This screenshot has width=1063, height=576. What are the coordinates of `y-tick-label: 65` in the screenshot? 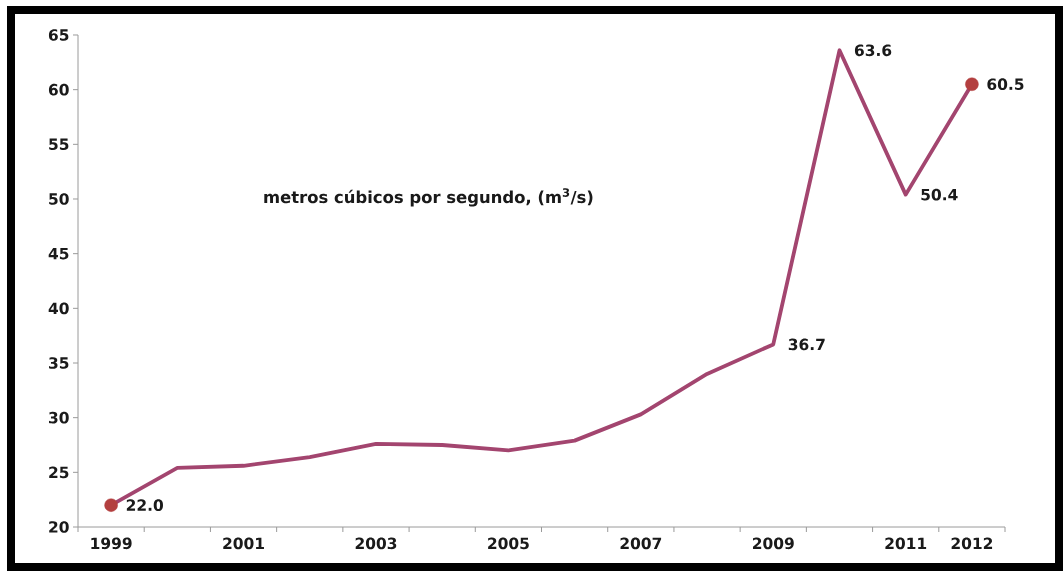 It's located at (58, 35).